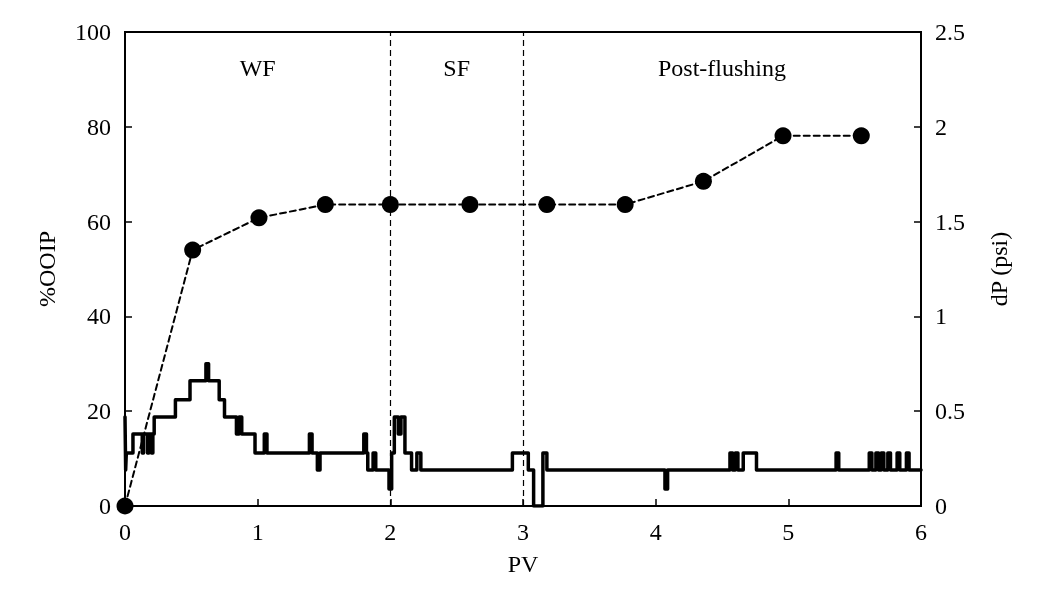  What do you see at coordinates (523, 564) in the screenshot?
I see `x-axis-title: PV` at bounding box center [523, 564].